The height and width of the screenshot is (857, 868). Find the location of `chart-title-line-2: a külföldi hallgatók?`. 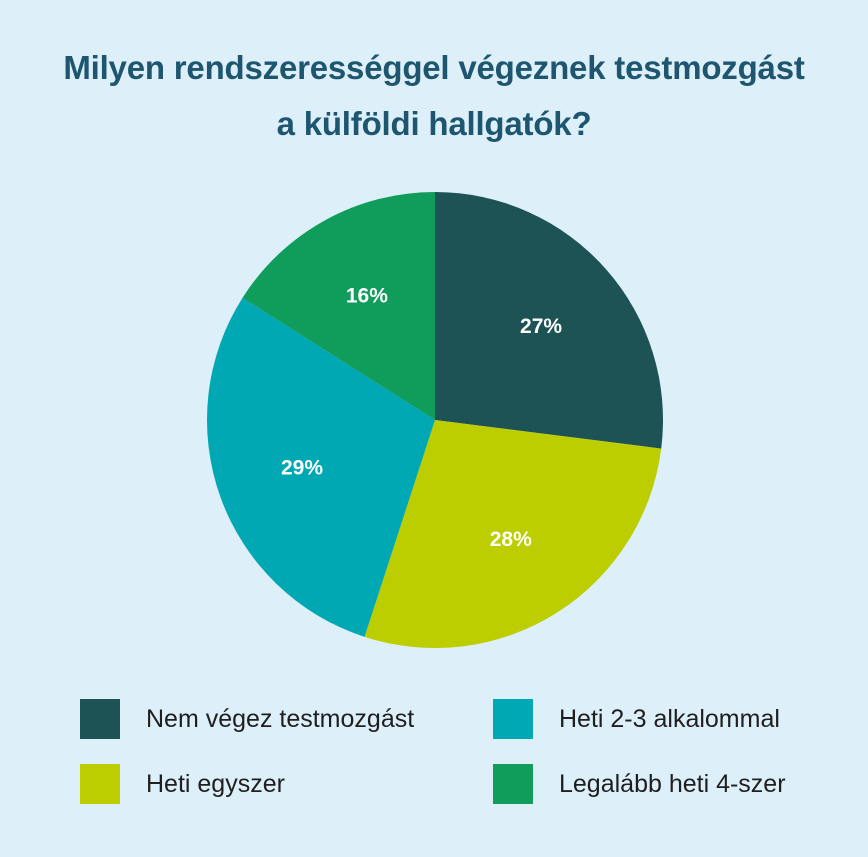

chart-title-line-2: a külföldi hallgatók? is located at coordinates (434, 123).